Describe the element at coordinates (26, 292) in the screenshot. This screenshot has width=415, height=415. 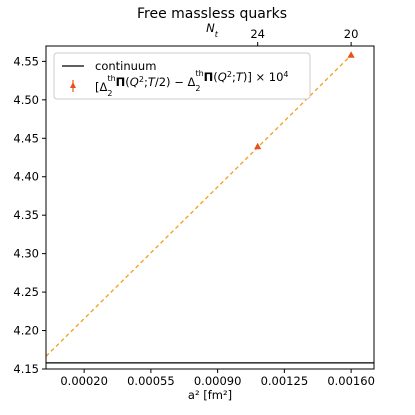
I see `y-tick-label: 4.25` at that location.